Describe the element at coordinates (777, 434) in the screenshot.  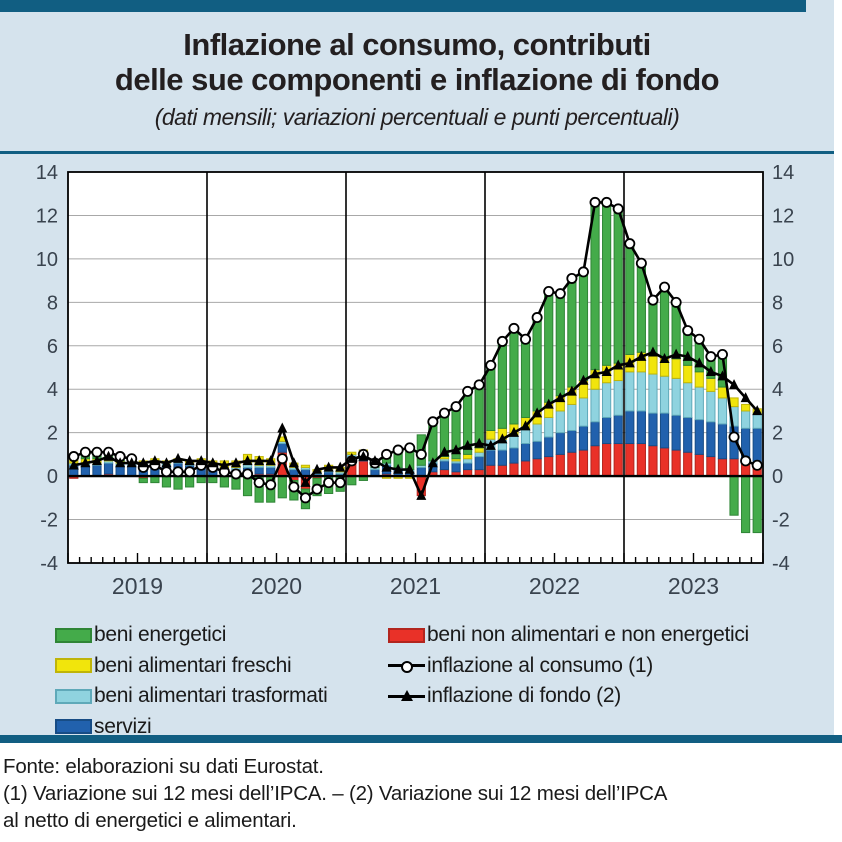
I see `y-tick-label: 2` at that location.